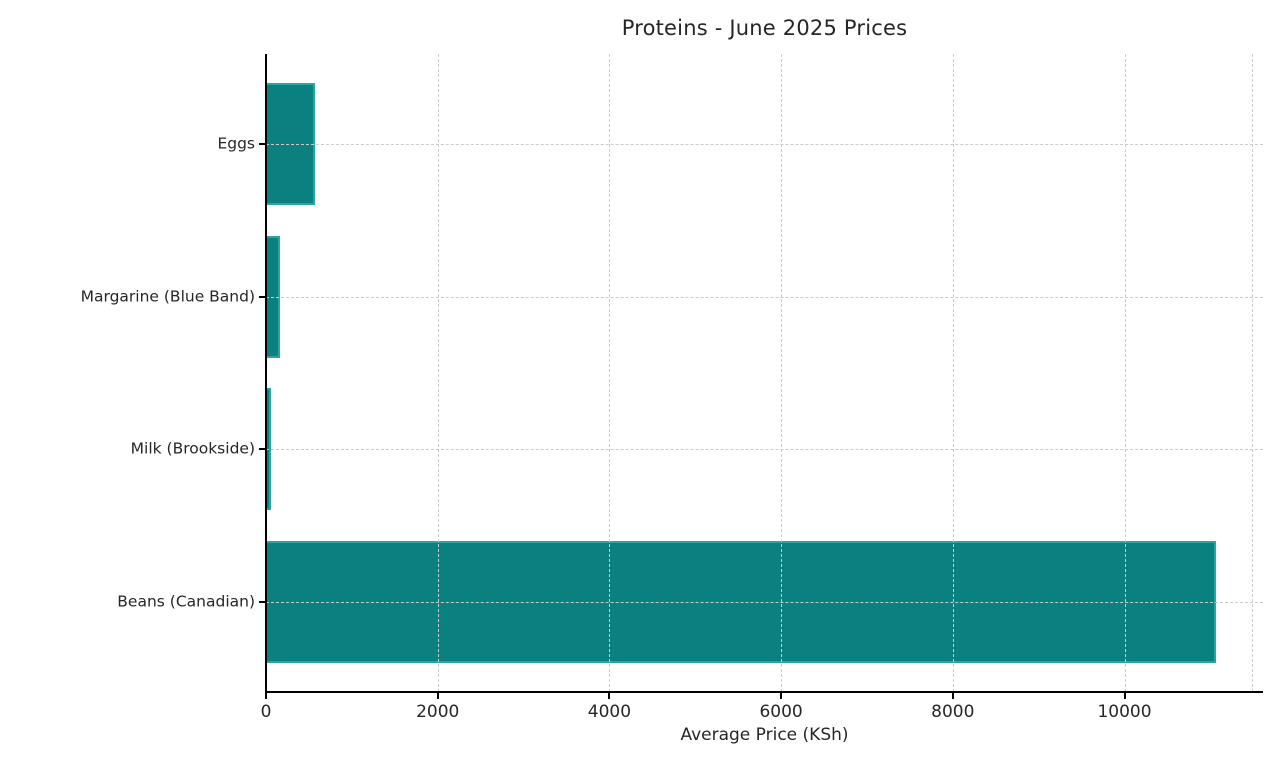 The height and width of the screenshot is (768, 1280). I want to click on x-axis-title: Average Price (KSh), so click(764, 735).